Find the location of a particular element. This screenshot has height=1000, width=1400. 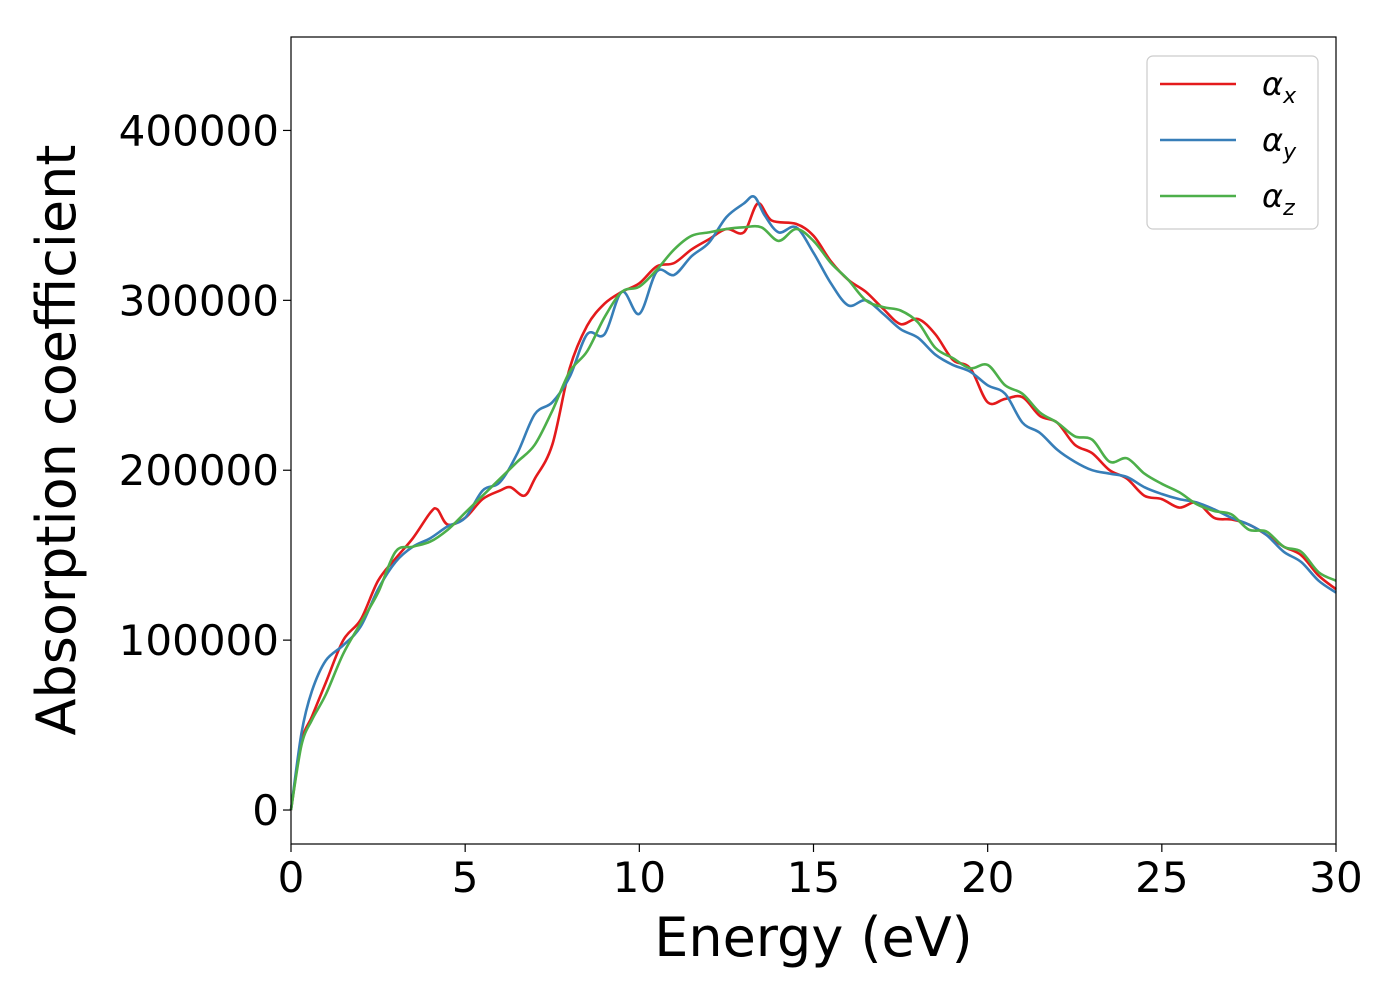

x-tick-label: 20 is located at coordinates (987, 877).